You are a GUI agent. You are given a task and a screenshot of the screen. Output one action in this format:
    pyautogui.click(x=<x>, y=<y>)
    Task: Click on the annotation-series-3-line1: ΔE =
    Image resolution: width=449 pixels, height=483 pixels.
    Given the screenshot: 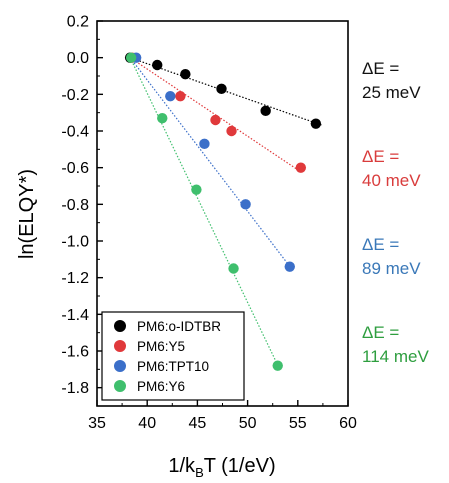 What is the action you would take?
    pyautogui.click(x=380, y=332)
    